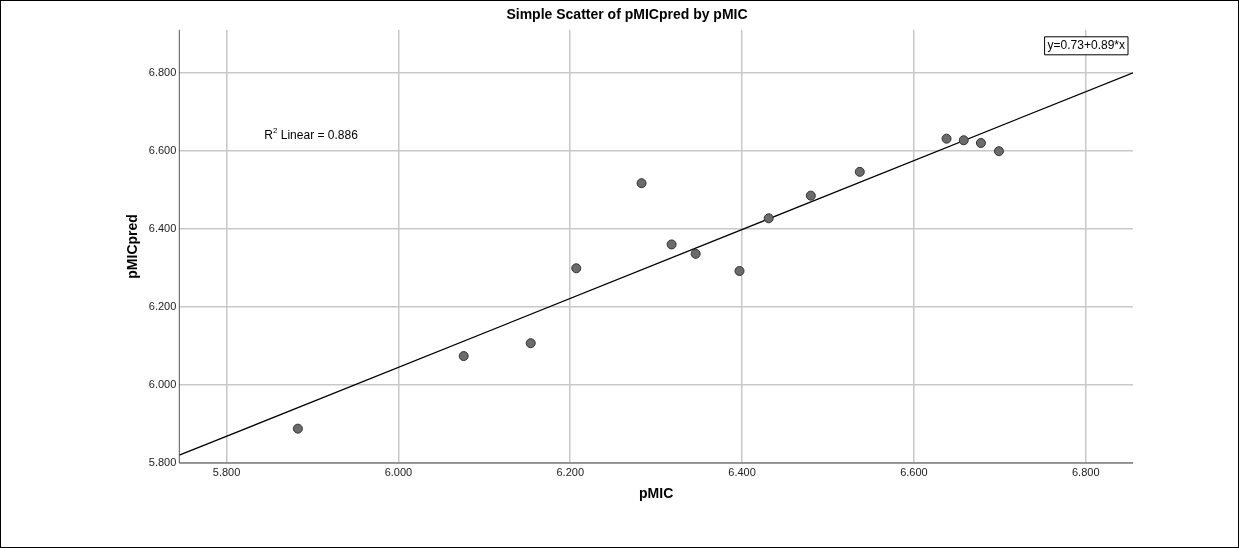 The width and height of the screenshot is (1239, 548). Describe the element at coordinates (1086, 45) in the screenshot. I see `annotation: y=0.73+0.89*x` at that location.